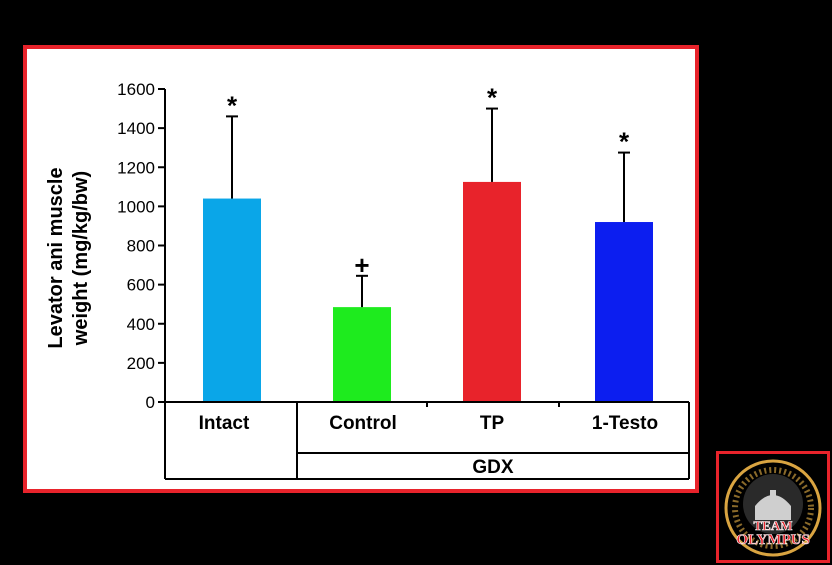 Image resolution: width=832 pixels, height=565 pixels. Describe the element at coordinates (773, 495) in the screenshot. I see `logo-tower-icon` at that location.